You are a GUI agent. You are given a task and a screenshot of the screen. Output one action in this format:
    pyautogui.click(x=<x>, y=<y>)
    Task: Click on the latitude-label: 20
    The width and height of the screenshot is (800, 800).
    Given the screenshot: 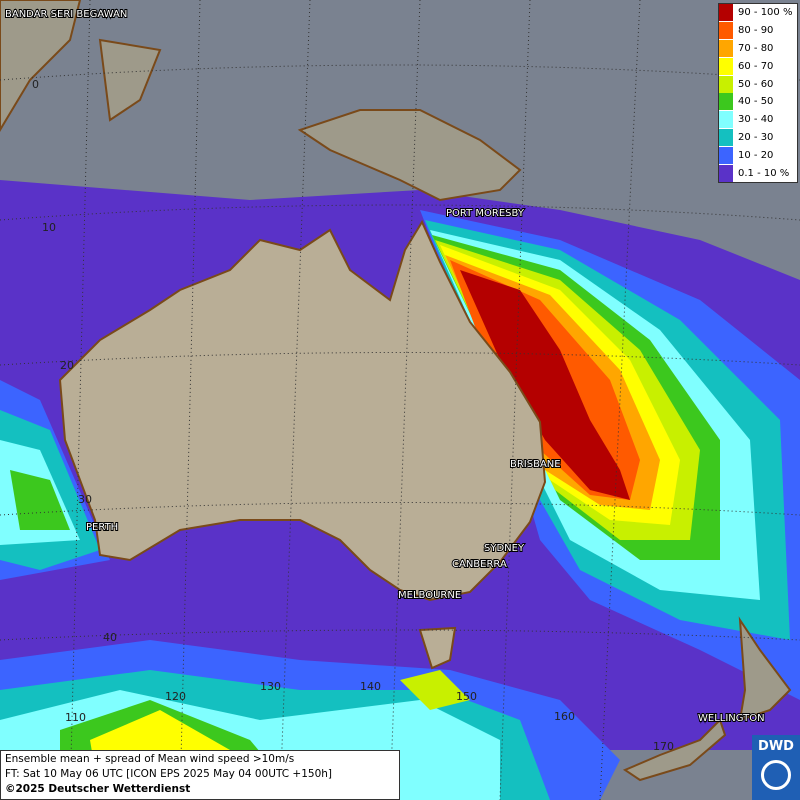 What is the action you would take?
    pyautogui.click(x=67, y=365)
    